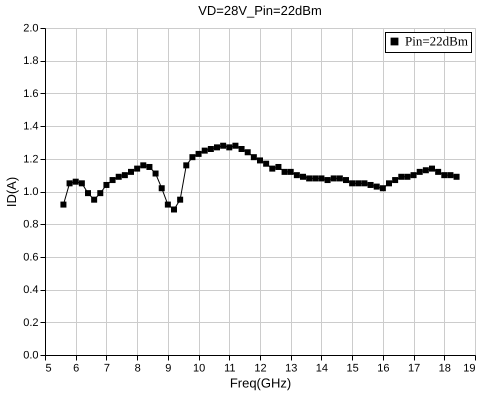 The width and height of the screenshot is (492, 403). I want to click on x-tick-label: 15, so click(352, 368).